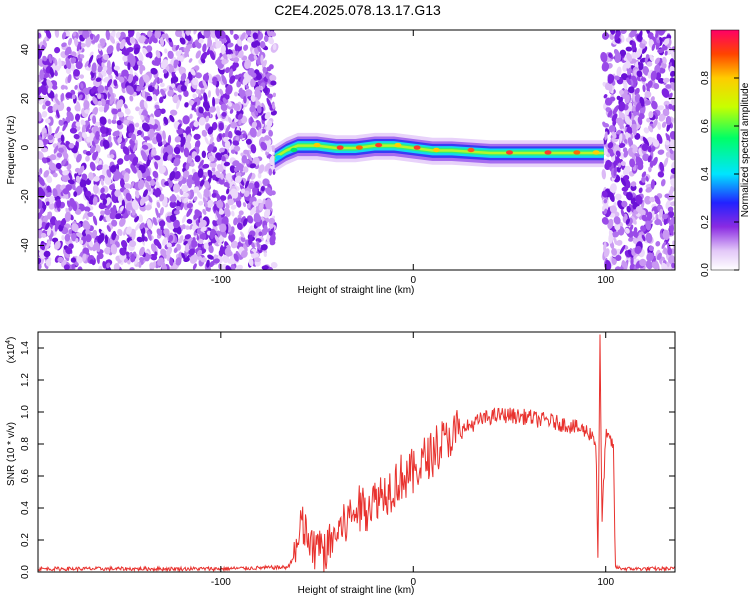 The image size is (750, 600). Describe the element at coordinates (725, 150) in the screenshot. I see `colorbar-gradient` at that location.